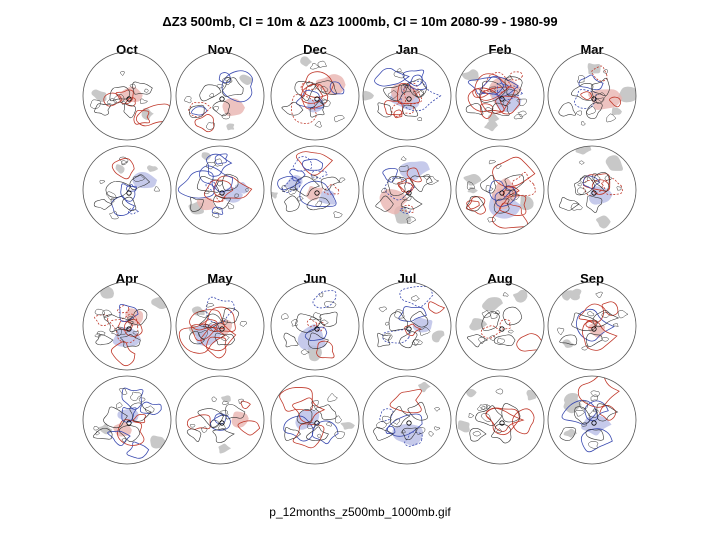  Describe the element at coordinates (592, 96) in the screenshot. I see `polar-map-mar-500mb` at that location.